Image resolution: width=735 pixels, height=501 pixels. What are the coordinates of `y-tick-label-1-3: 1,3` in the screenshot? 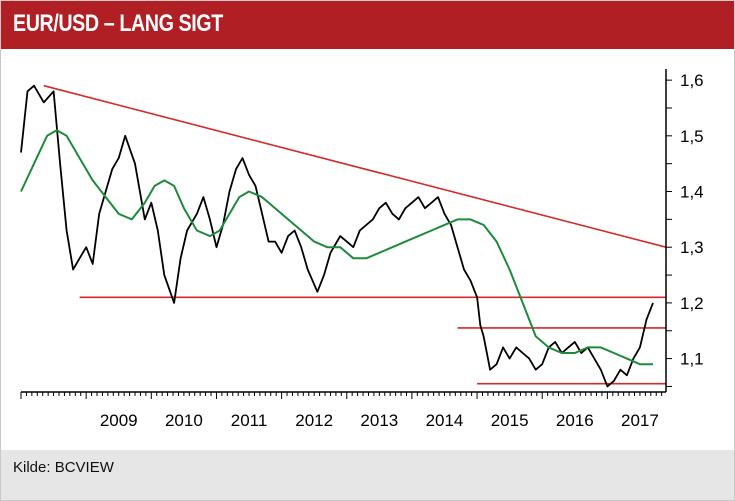 It's located at (692, 247).